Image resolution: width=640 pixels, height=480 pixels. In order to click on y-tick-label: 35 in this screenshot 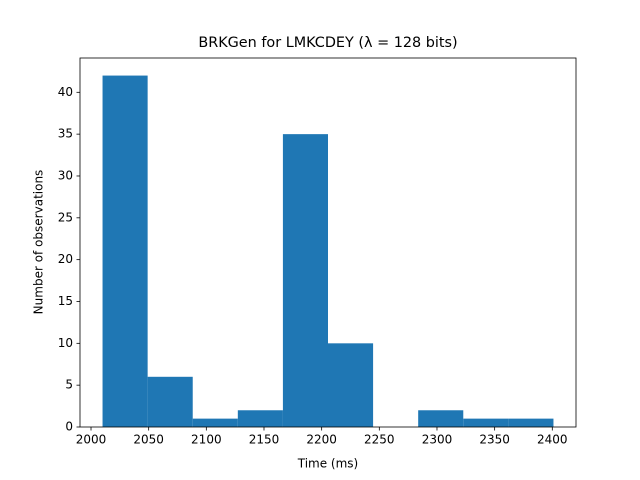, I will do `click(65, 134)`.